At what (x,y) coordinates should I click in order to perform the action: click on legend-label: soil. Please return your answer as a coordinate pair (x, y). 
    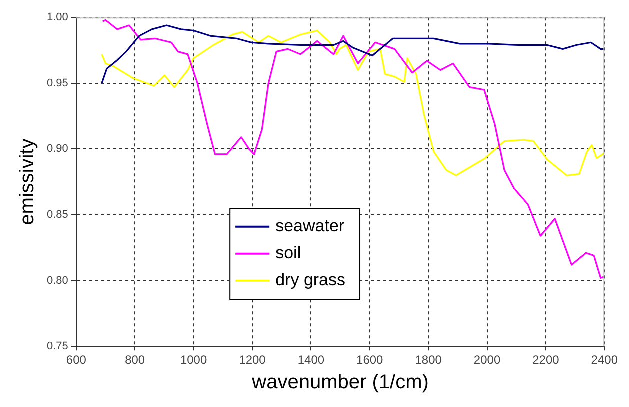
    Looking at the image, I should click on (289, 253).